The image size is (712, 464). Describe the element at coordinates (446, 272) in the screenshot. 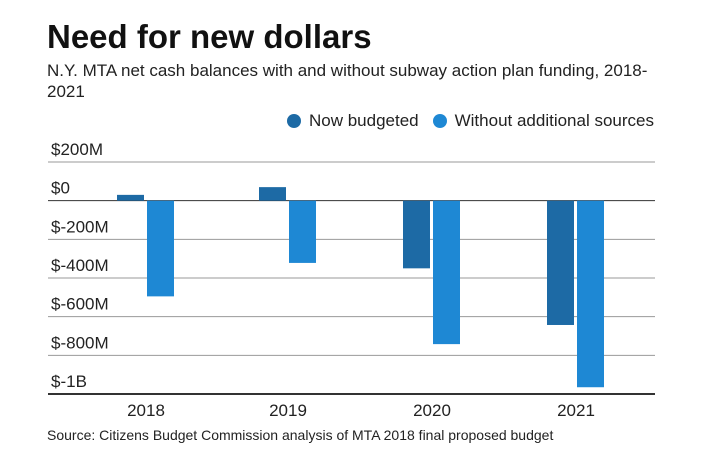

I see `bar-2020-without-additional` at that location.